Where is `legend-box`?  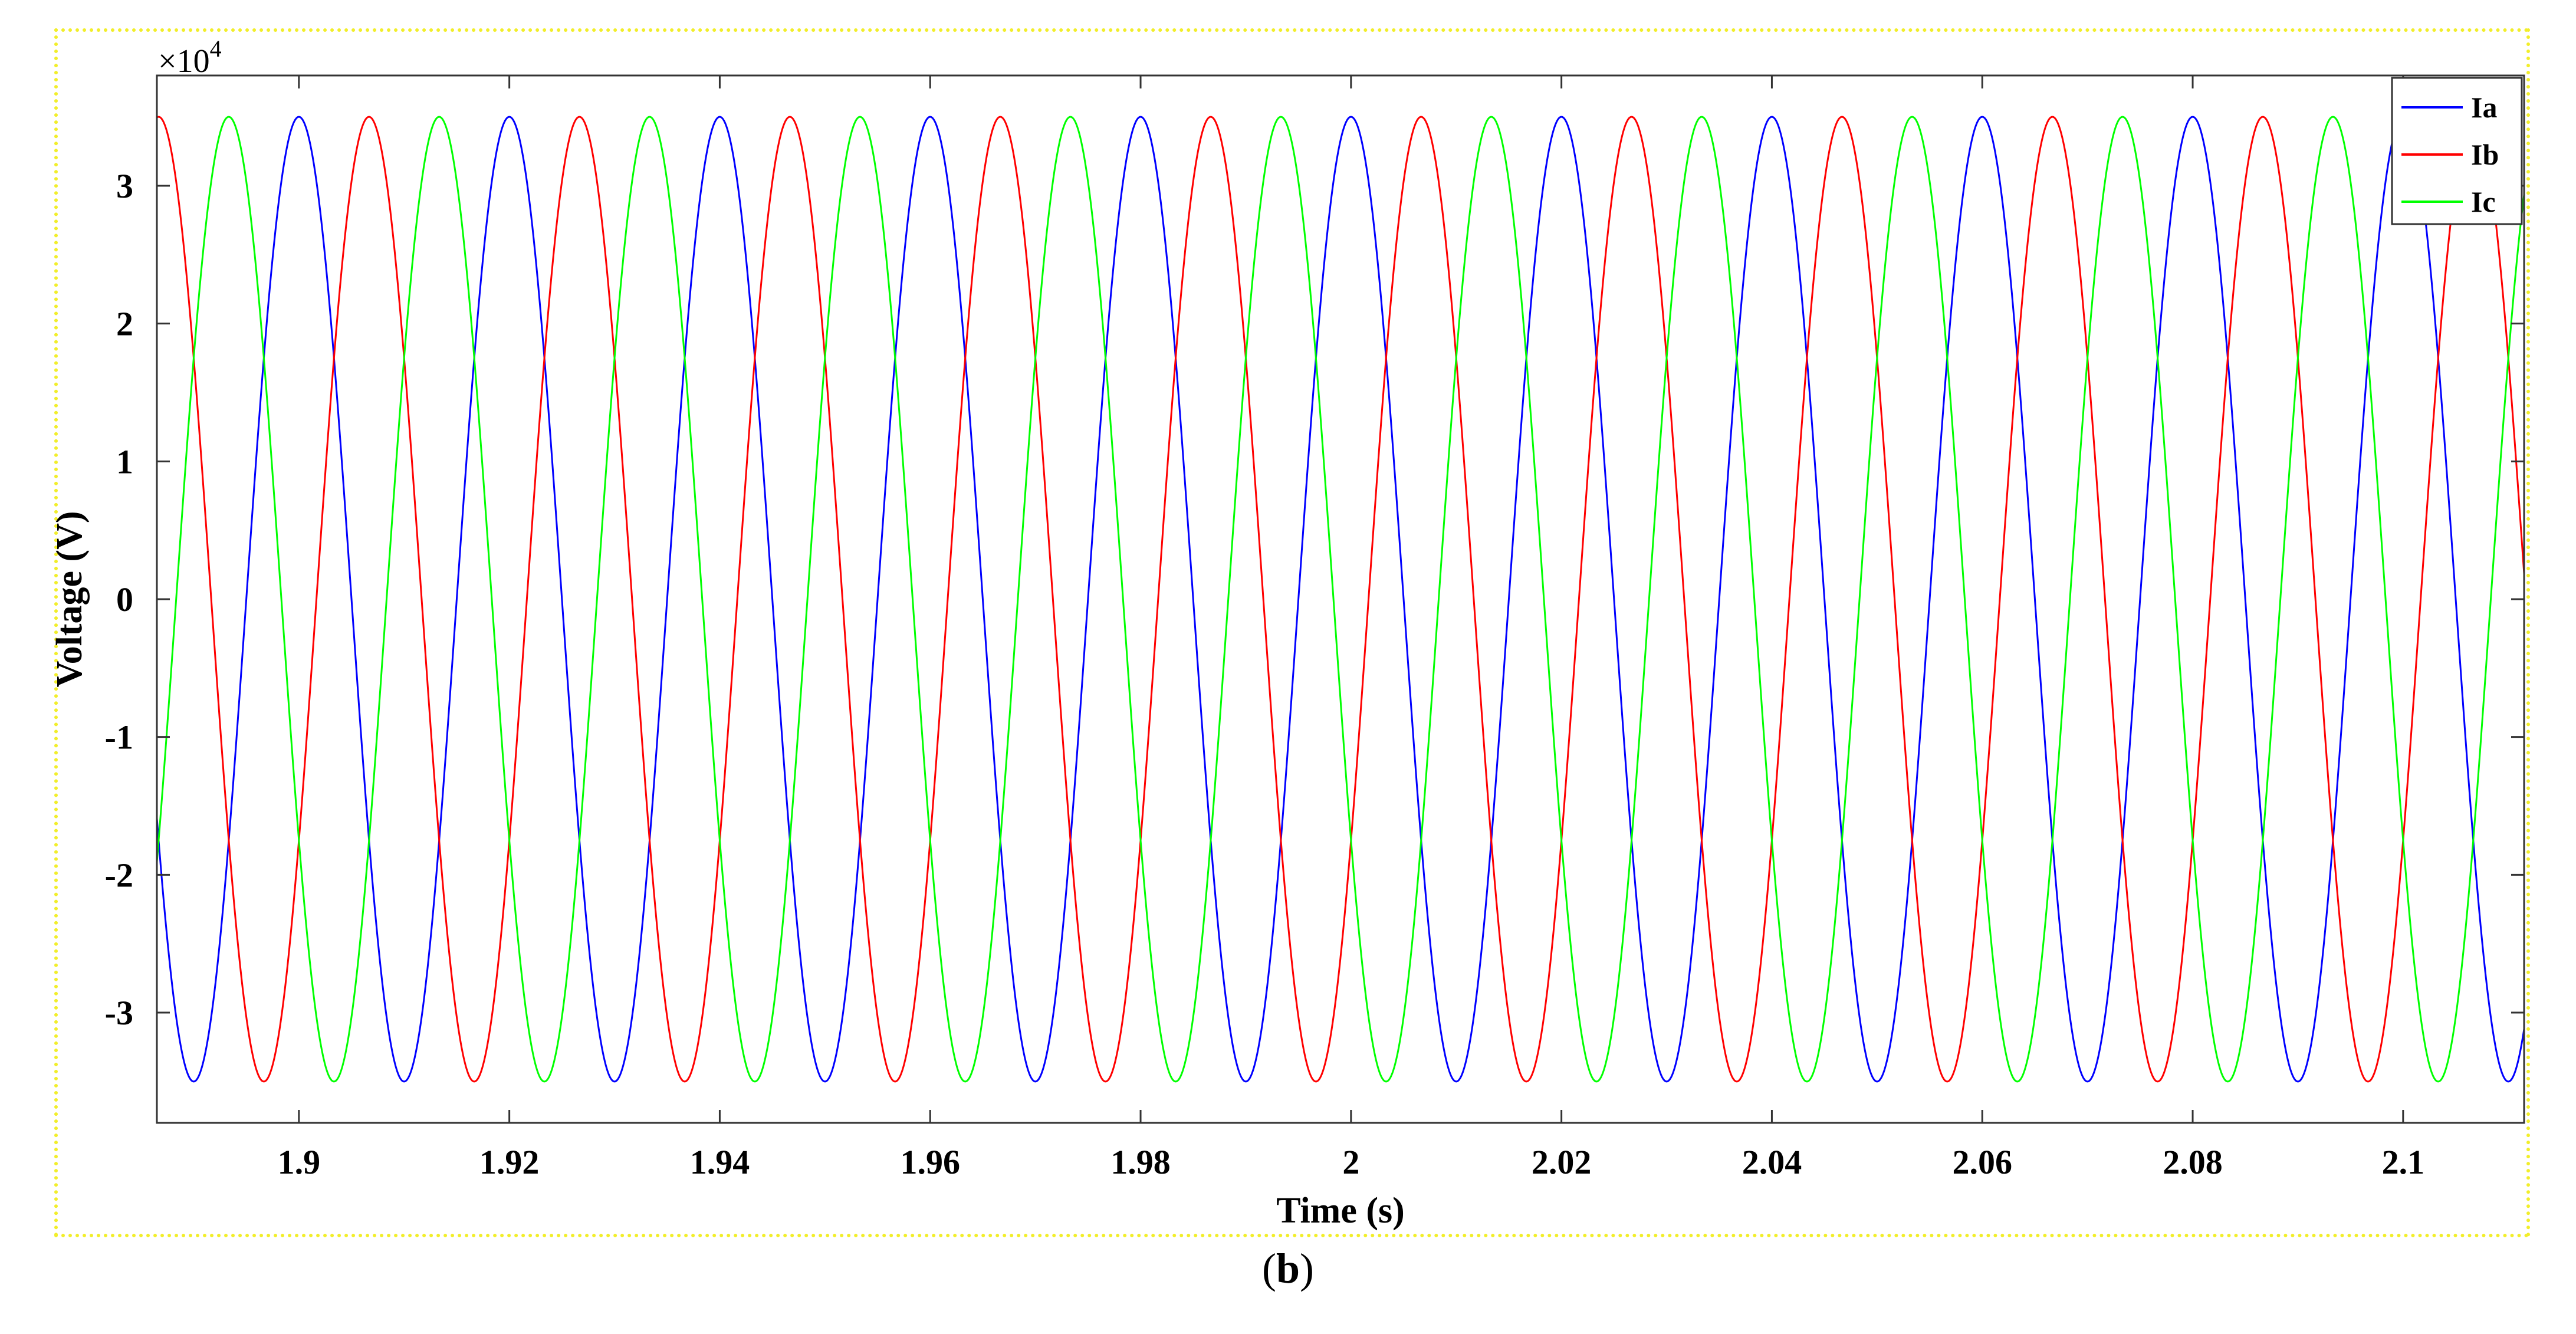 legend-box is located at coordinates (2457, 151).